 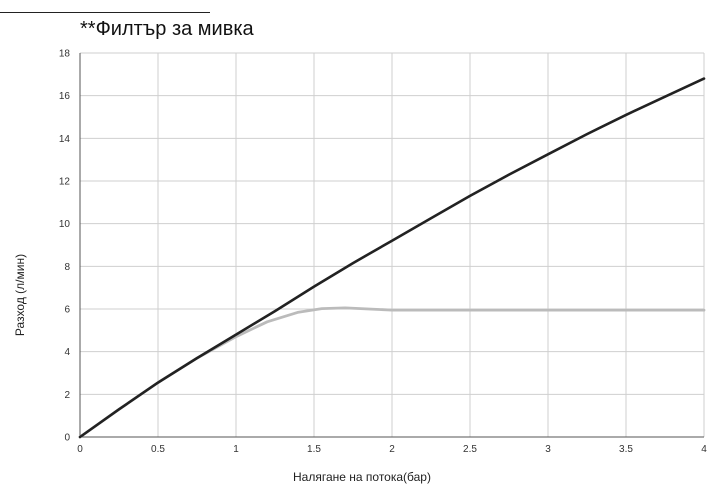 I want to click on y-tick-label: 16, so click(x=65, y=96).